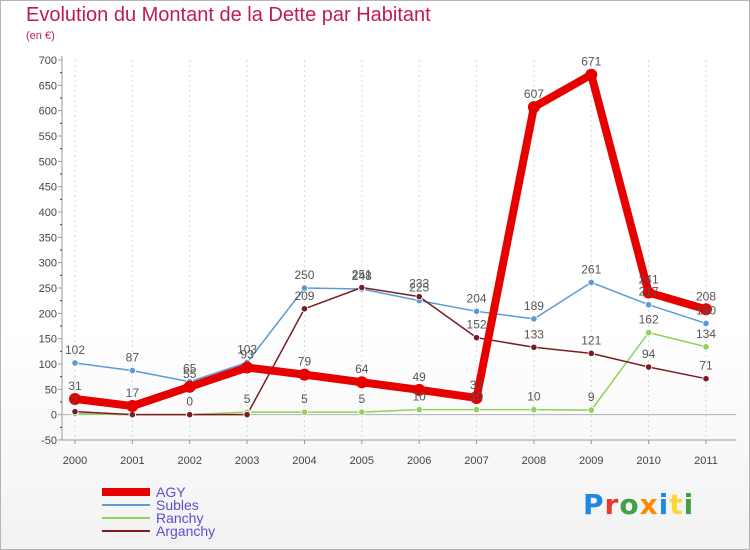 Image resolution: width=750 pixels, height=550 pixels. I want to click on x-tick-label: 2007, so click(476, 461).